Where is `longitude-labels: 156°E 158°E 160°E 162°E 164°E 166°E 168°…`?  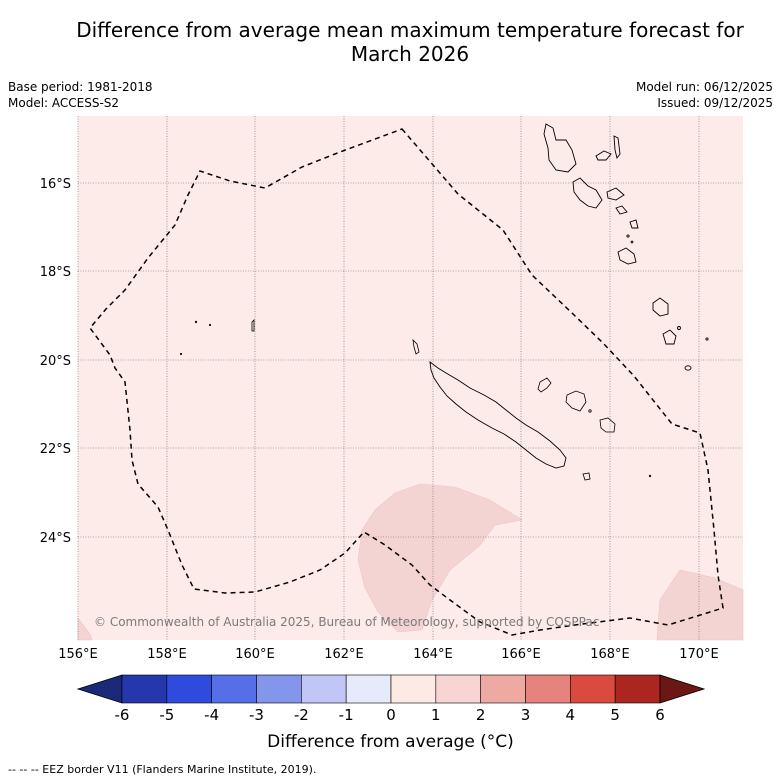
longitude-labels: 156°E 158°E 160°E 162°E 164°E 166°E 168°… is located at coordinates (388, 654).